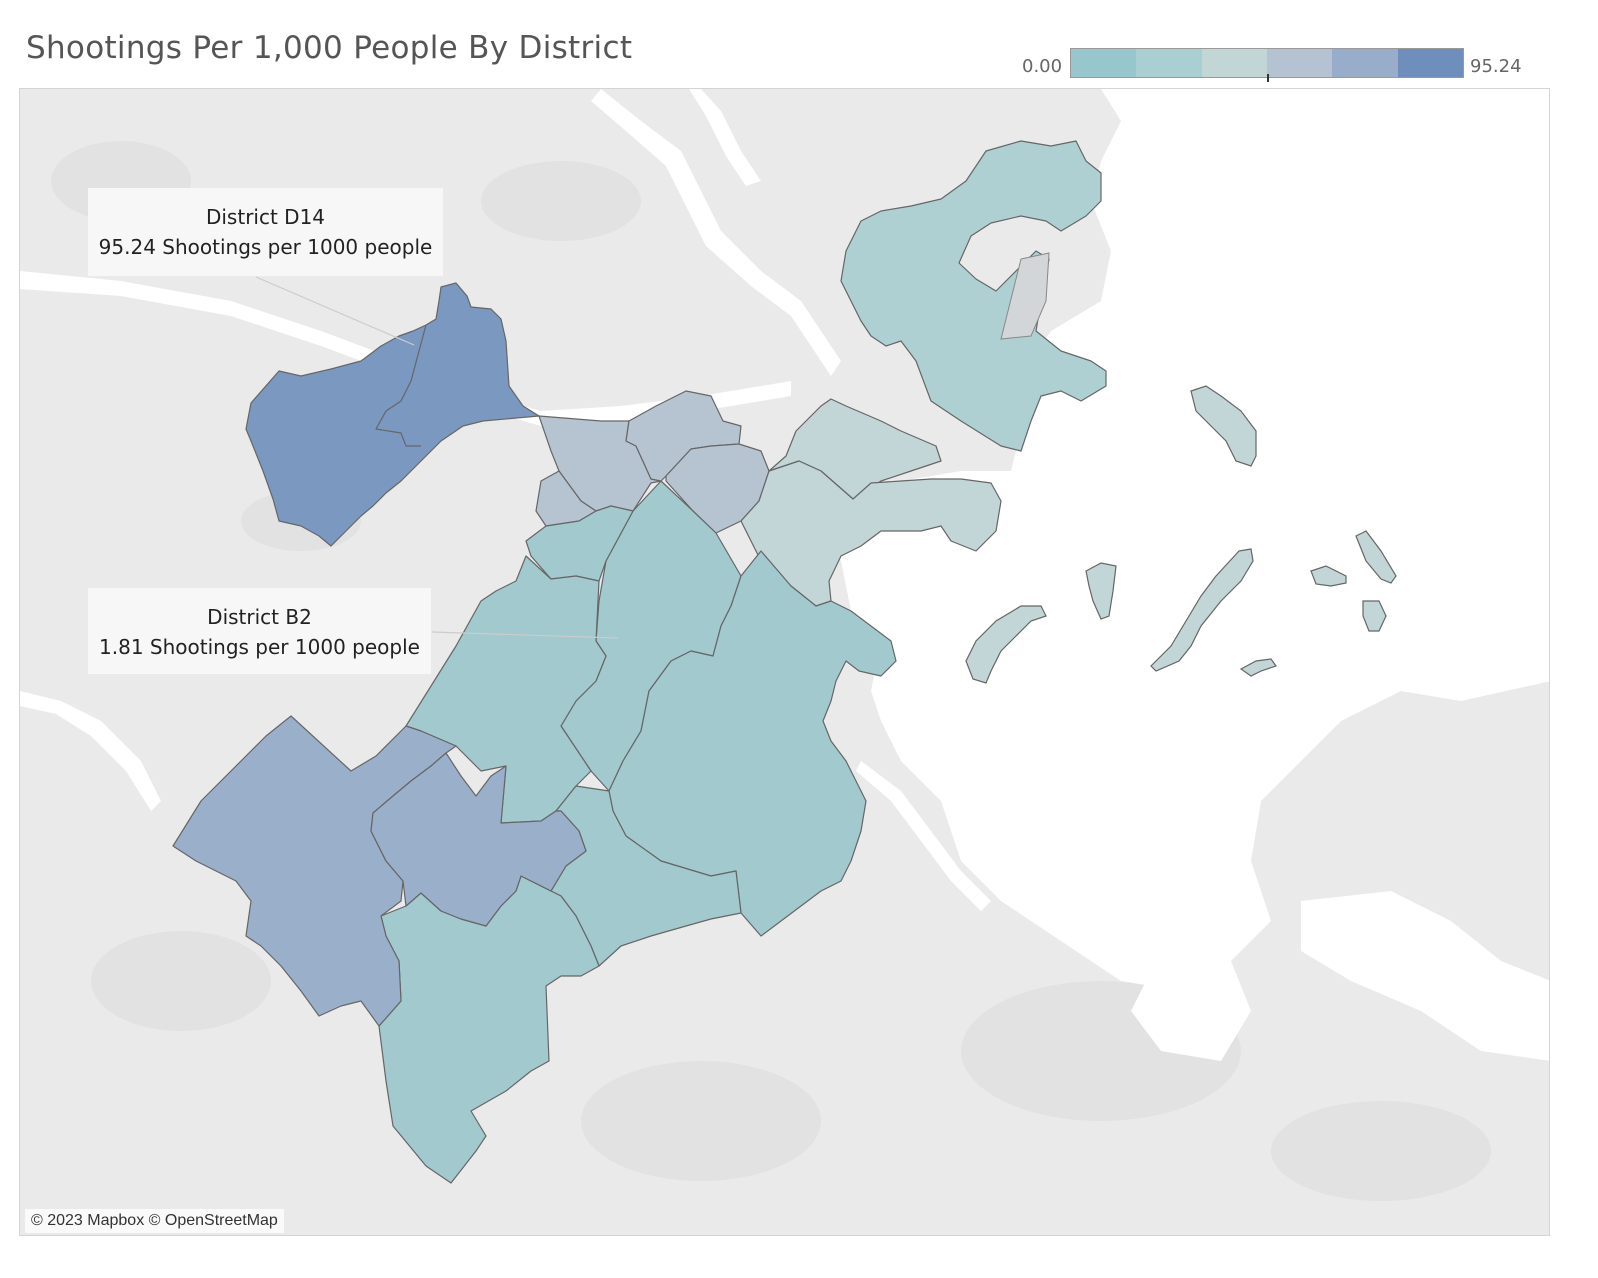  I want to click on tooltip-d14-district: District D14, so click(265, 217).